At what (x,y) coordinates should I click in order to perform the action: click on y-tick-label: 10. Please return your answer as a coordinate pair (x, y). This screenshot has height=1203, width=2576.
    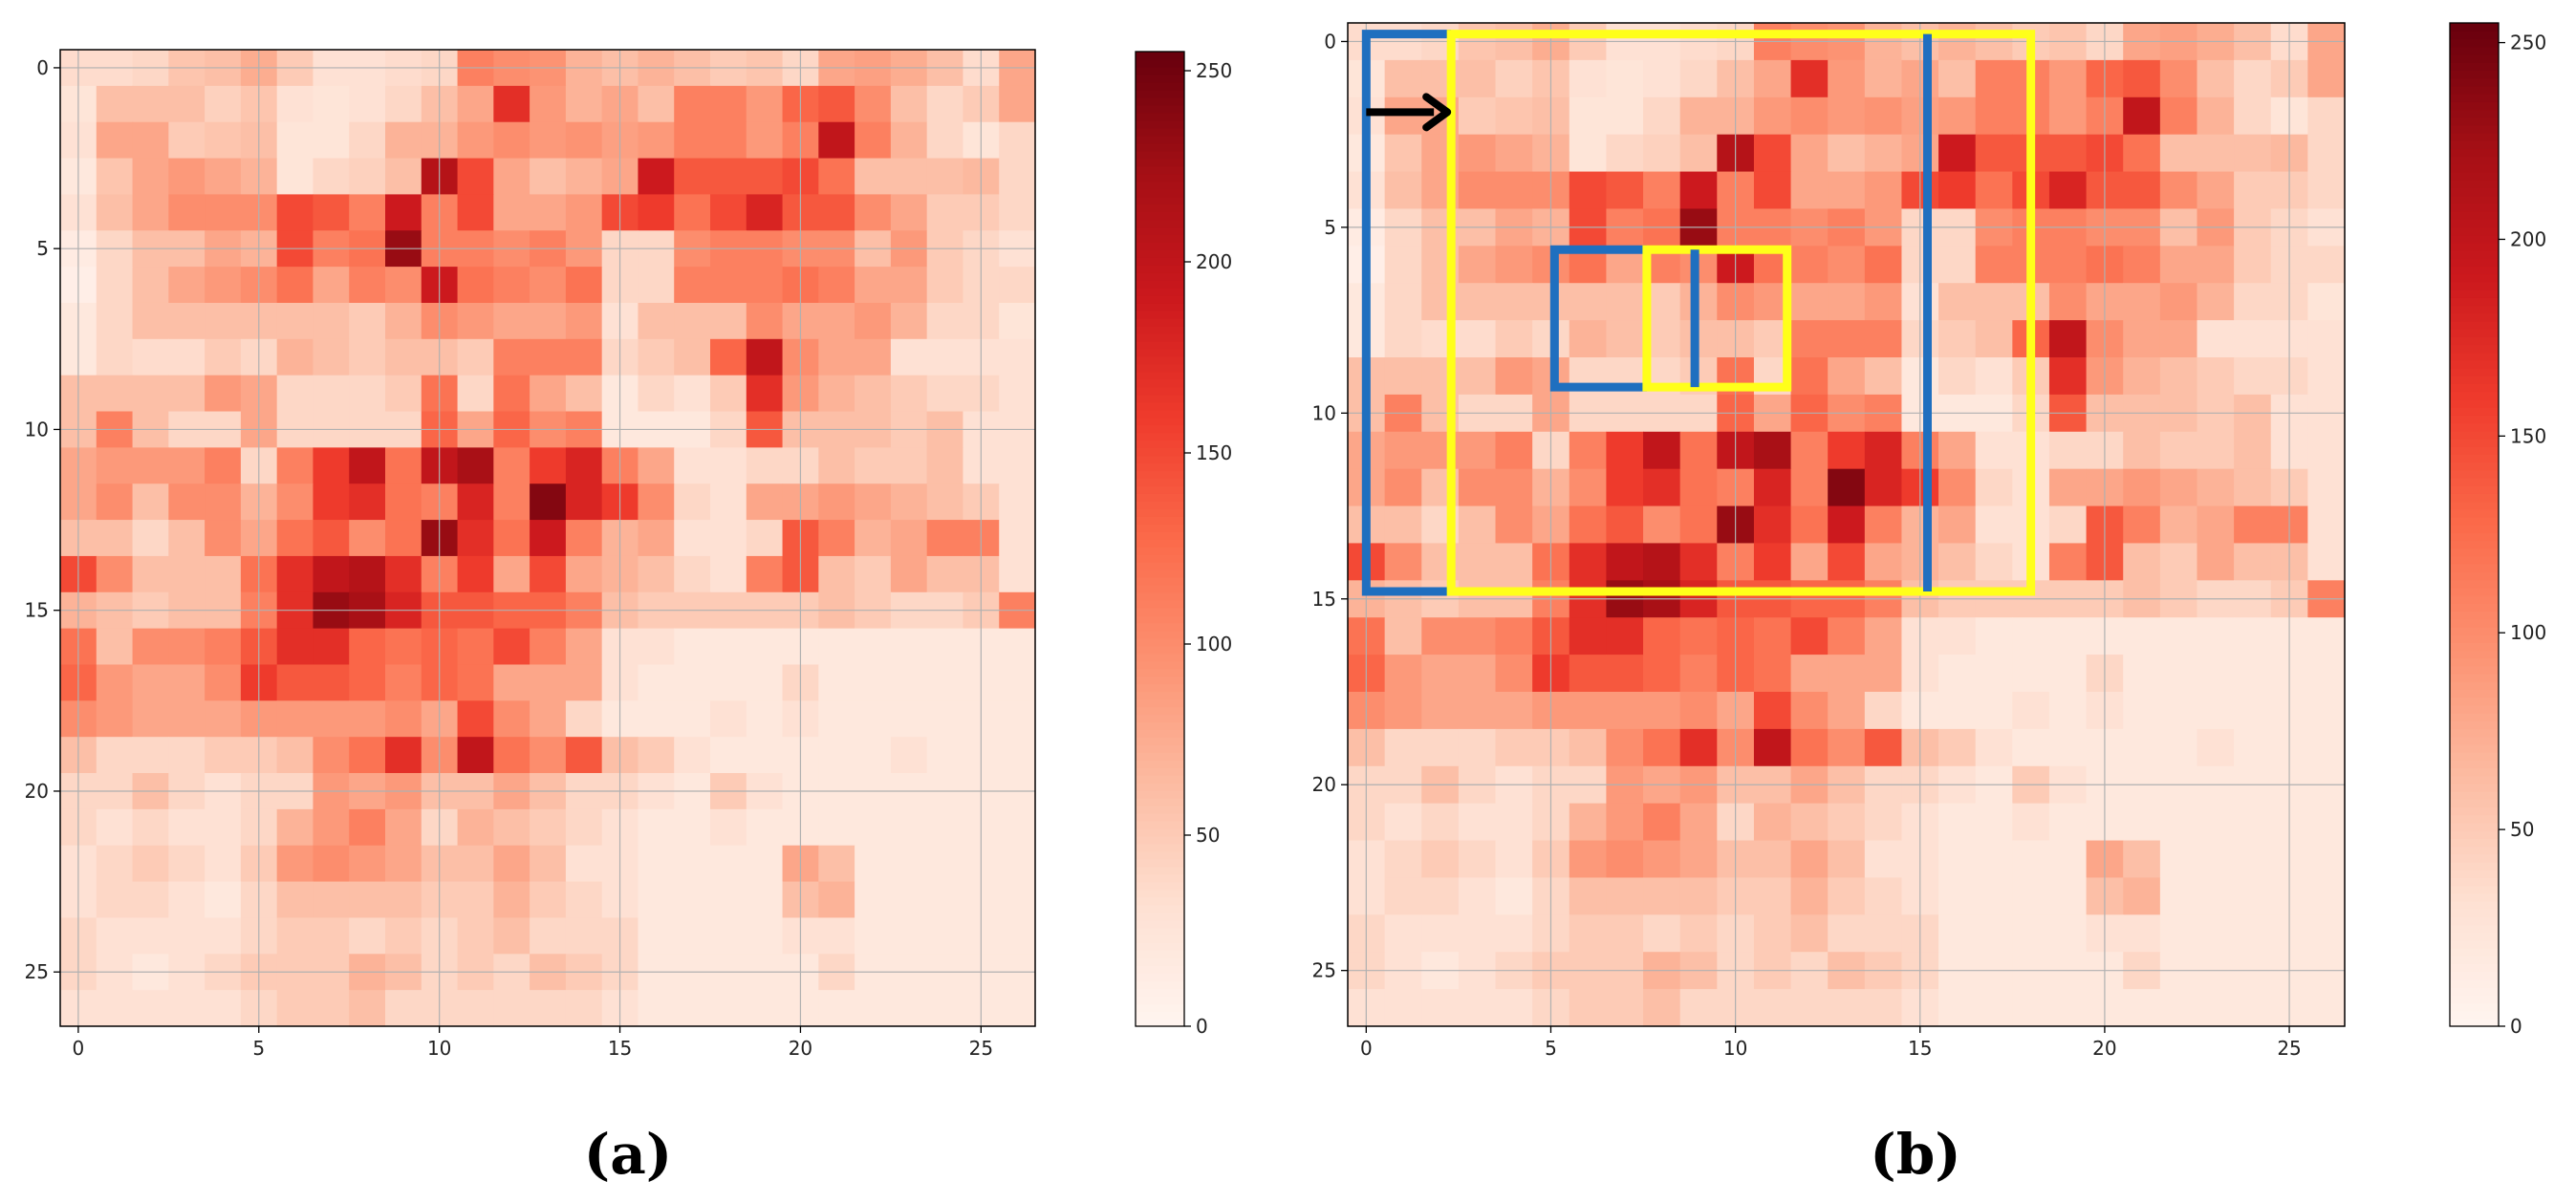
    Looking at the image, I should click on (1324, 412).